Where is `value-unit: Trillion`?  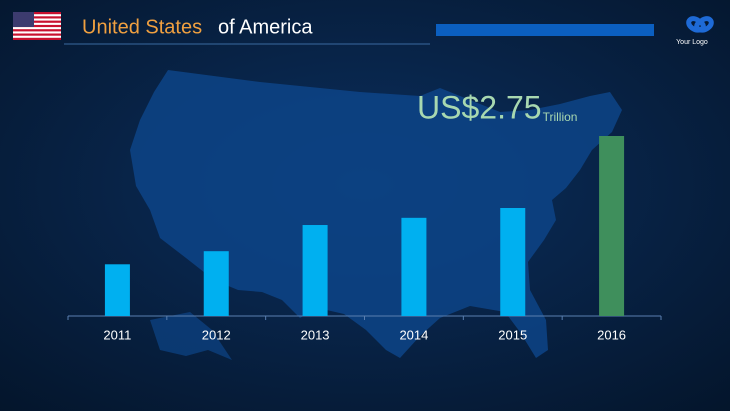
value-unit: Trillion is located at coordinates (560, 117).